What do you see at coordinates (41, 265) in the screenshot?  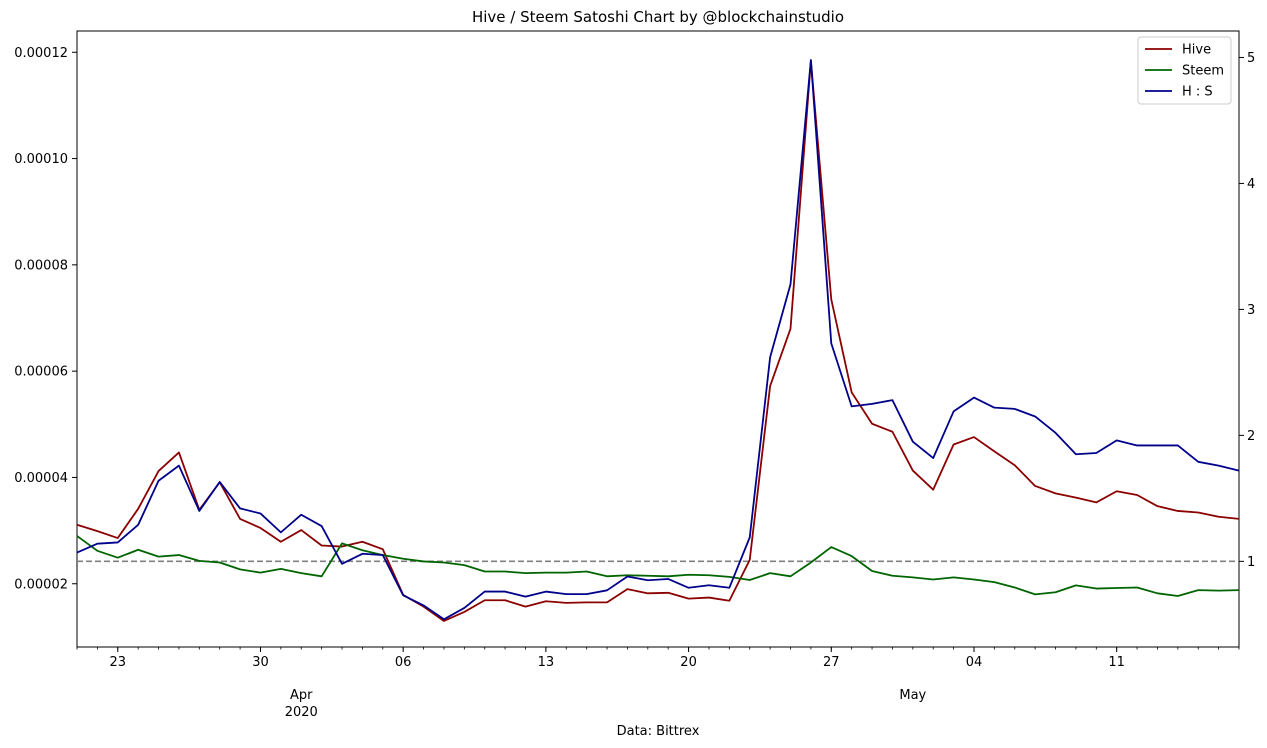 I see `left-tick-label: 0.00008` at bounding box center [41, 265].